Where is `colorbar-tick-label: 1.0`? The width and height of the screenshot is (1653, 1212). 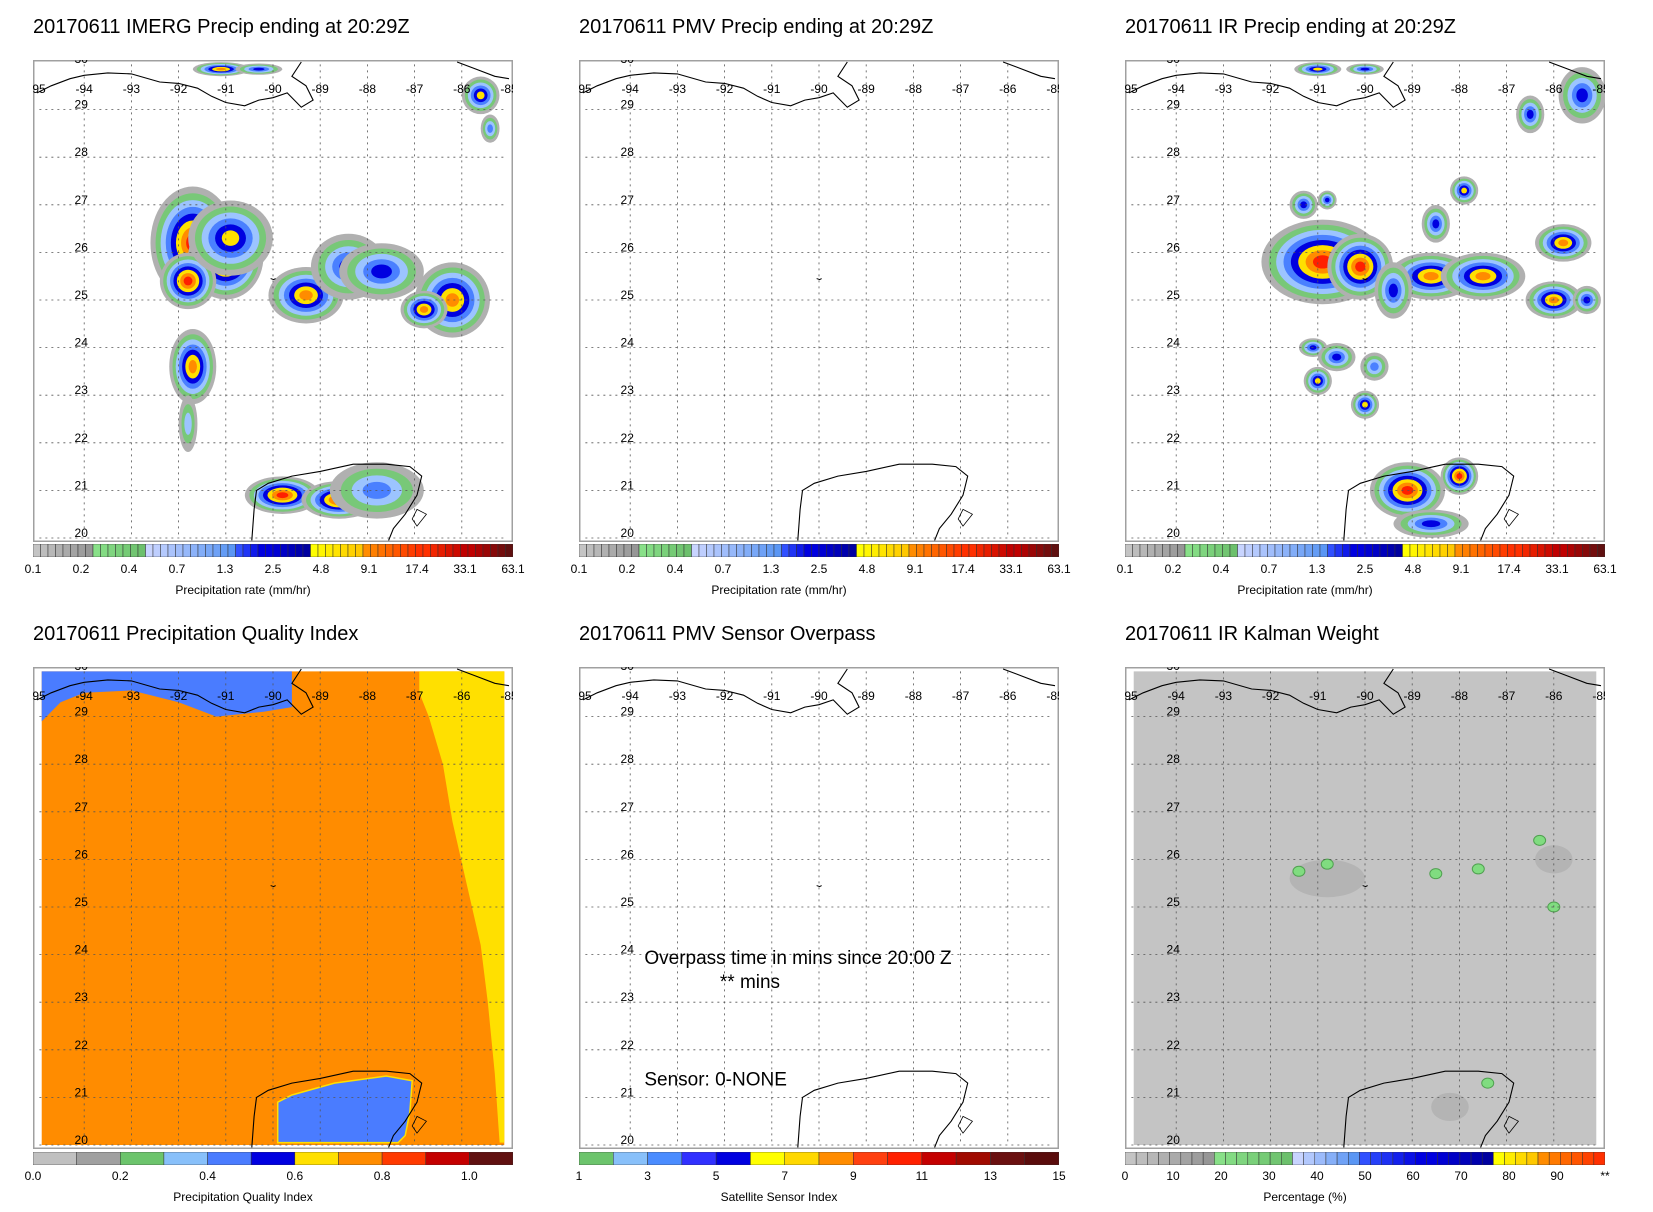 colorbar-tick-label: 1.0 is located at coordinates (469, 1176).